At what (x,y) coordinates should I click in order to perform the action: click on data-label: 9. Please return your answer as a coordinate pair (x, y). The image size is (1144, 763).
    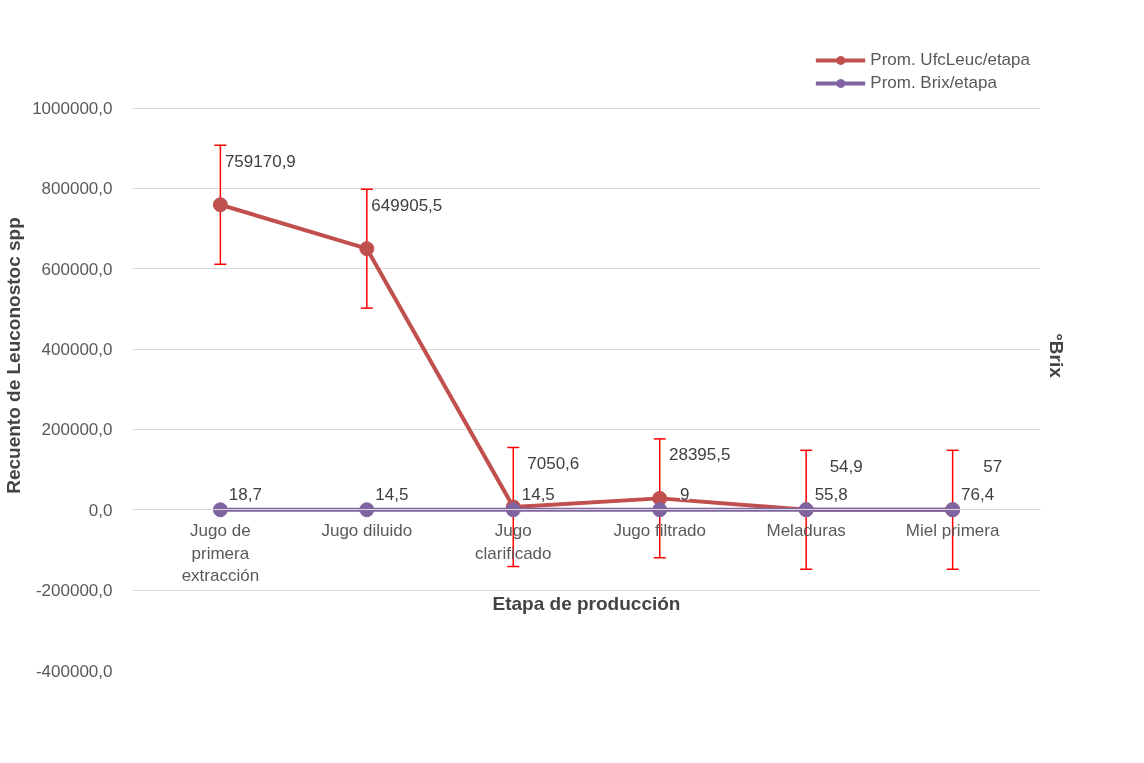
    Looking at the image, I should click on (685, 494).